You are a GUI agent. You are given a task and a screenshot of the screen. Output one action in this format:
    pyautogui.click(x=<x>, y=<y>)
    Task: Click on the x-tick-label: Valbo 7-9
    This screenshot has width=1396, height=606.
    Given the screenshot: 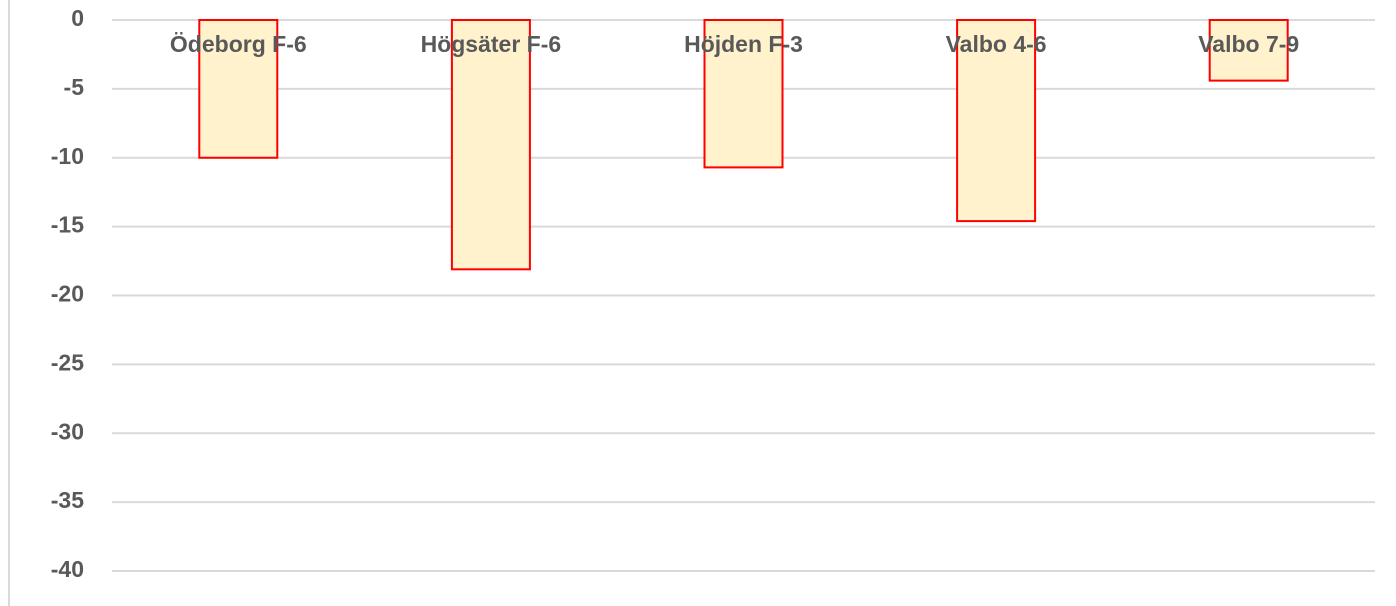 What is the action you would take?
    pyautogui.click(x=1248, y=44)
    